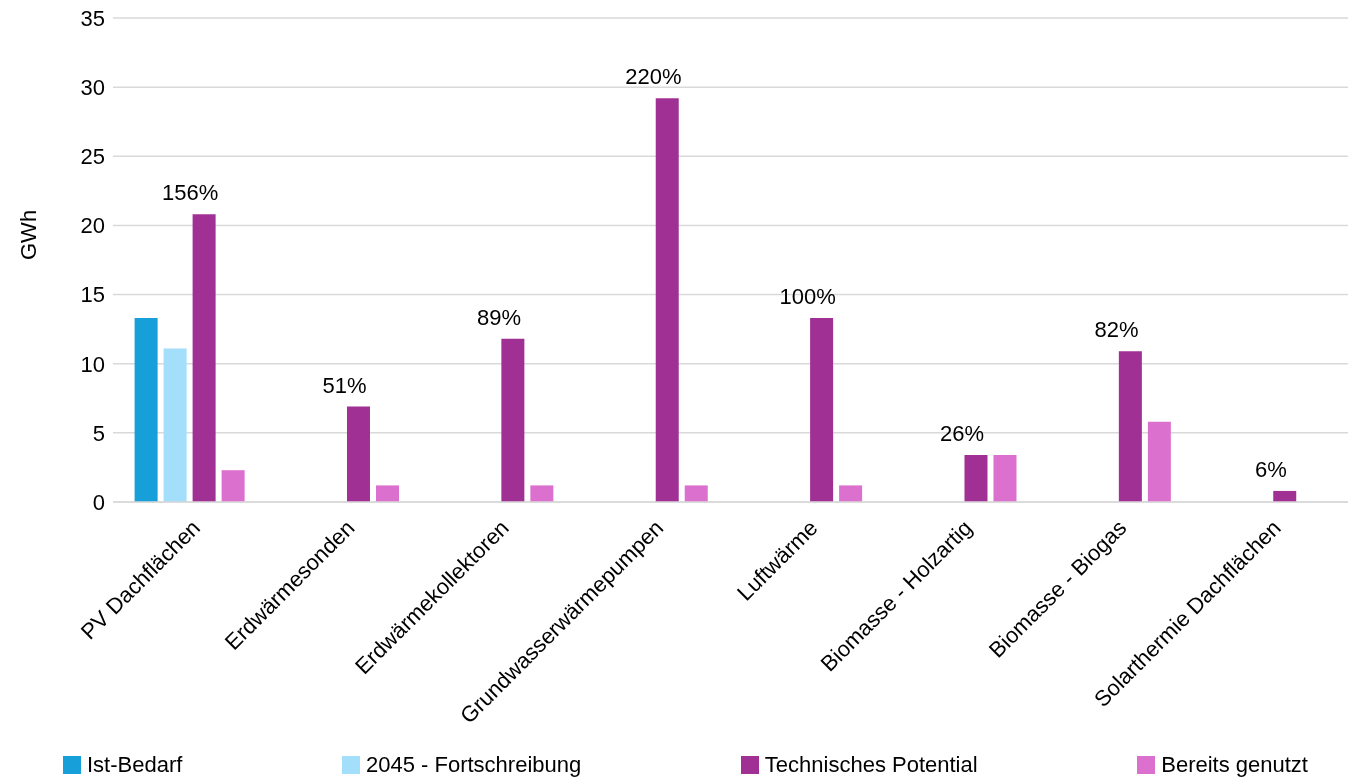 This screenshot has width=1366, height=781. I want to click on annotation: 100%, so click(807, 297).